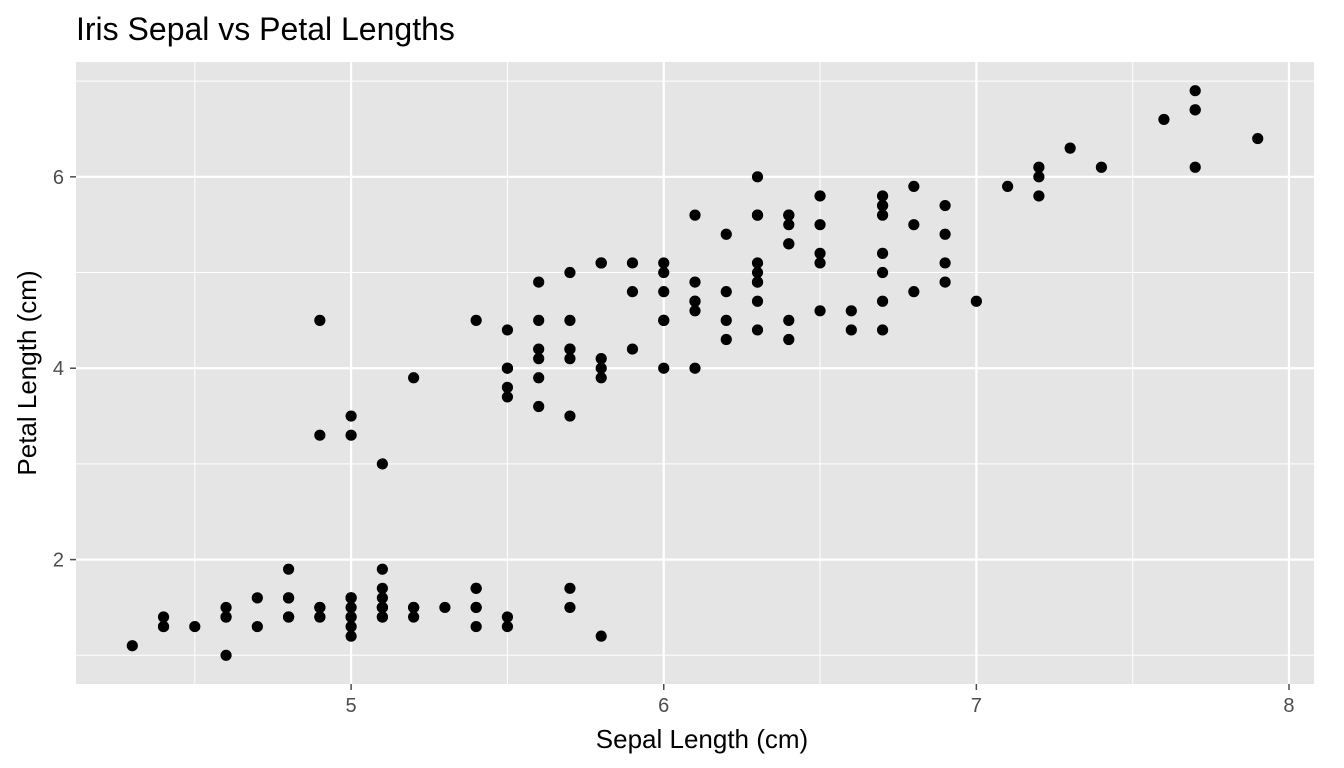 This screenshot has width=1344, height=768. I want to click on y-tick-label: 4, so click(58, 369).